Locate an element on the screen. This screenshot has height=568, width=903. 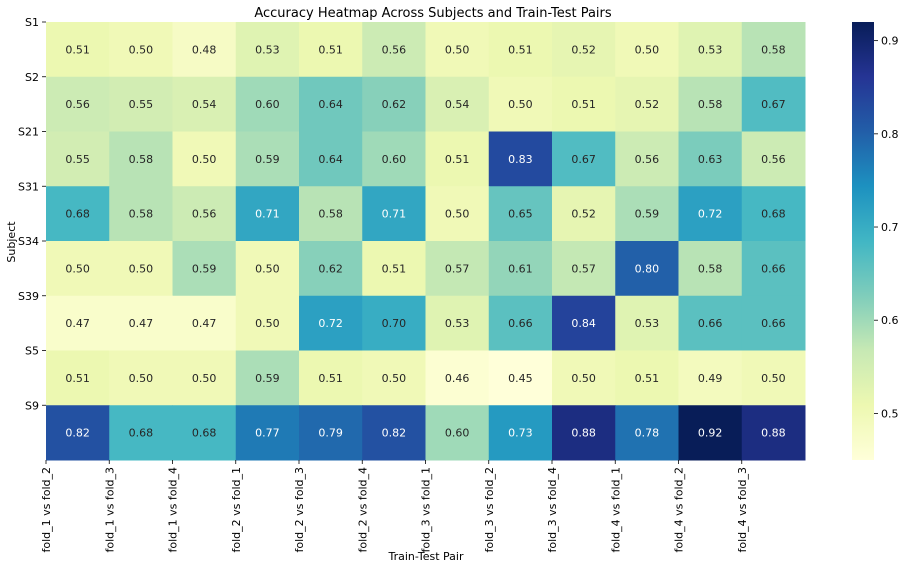
cell-value-label: 0.70 is located at coordinates (394, 323).